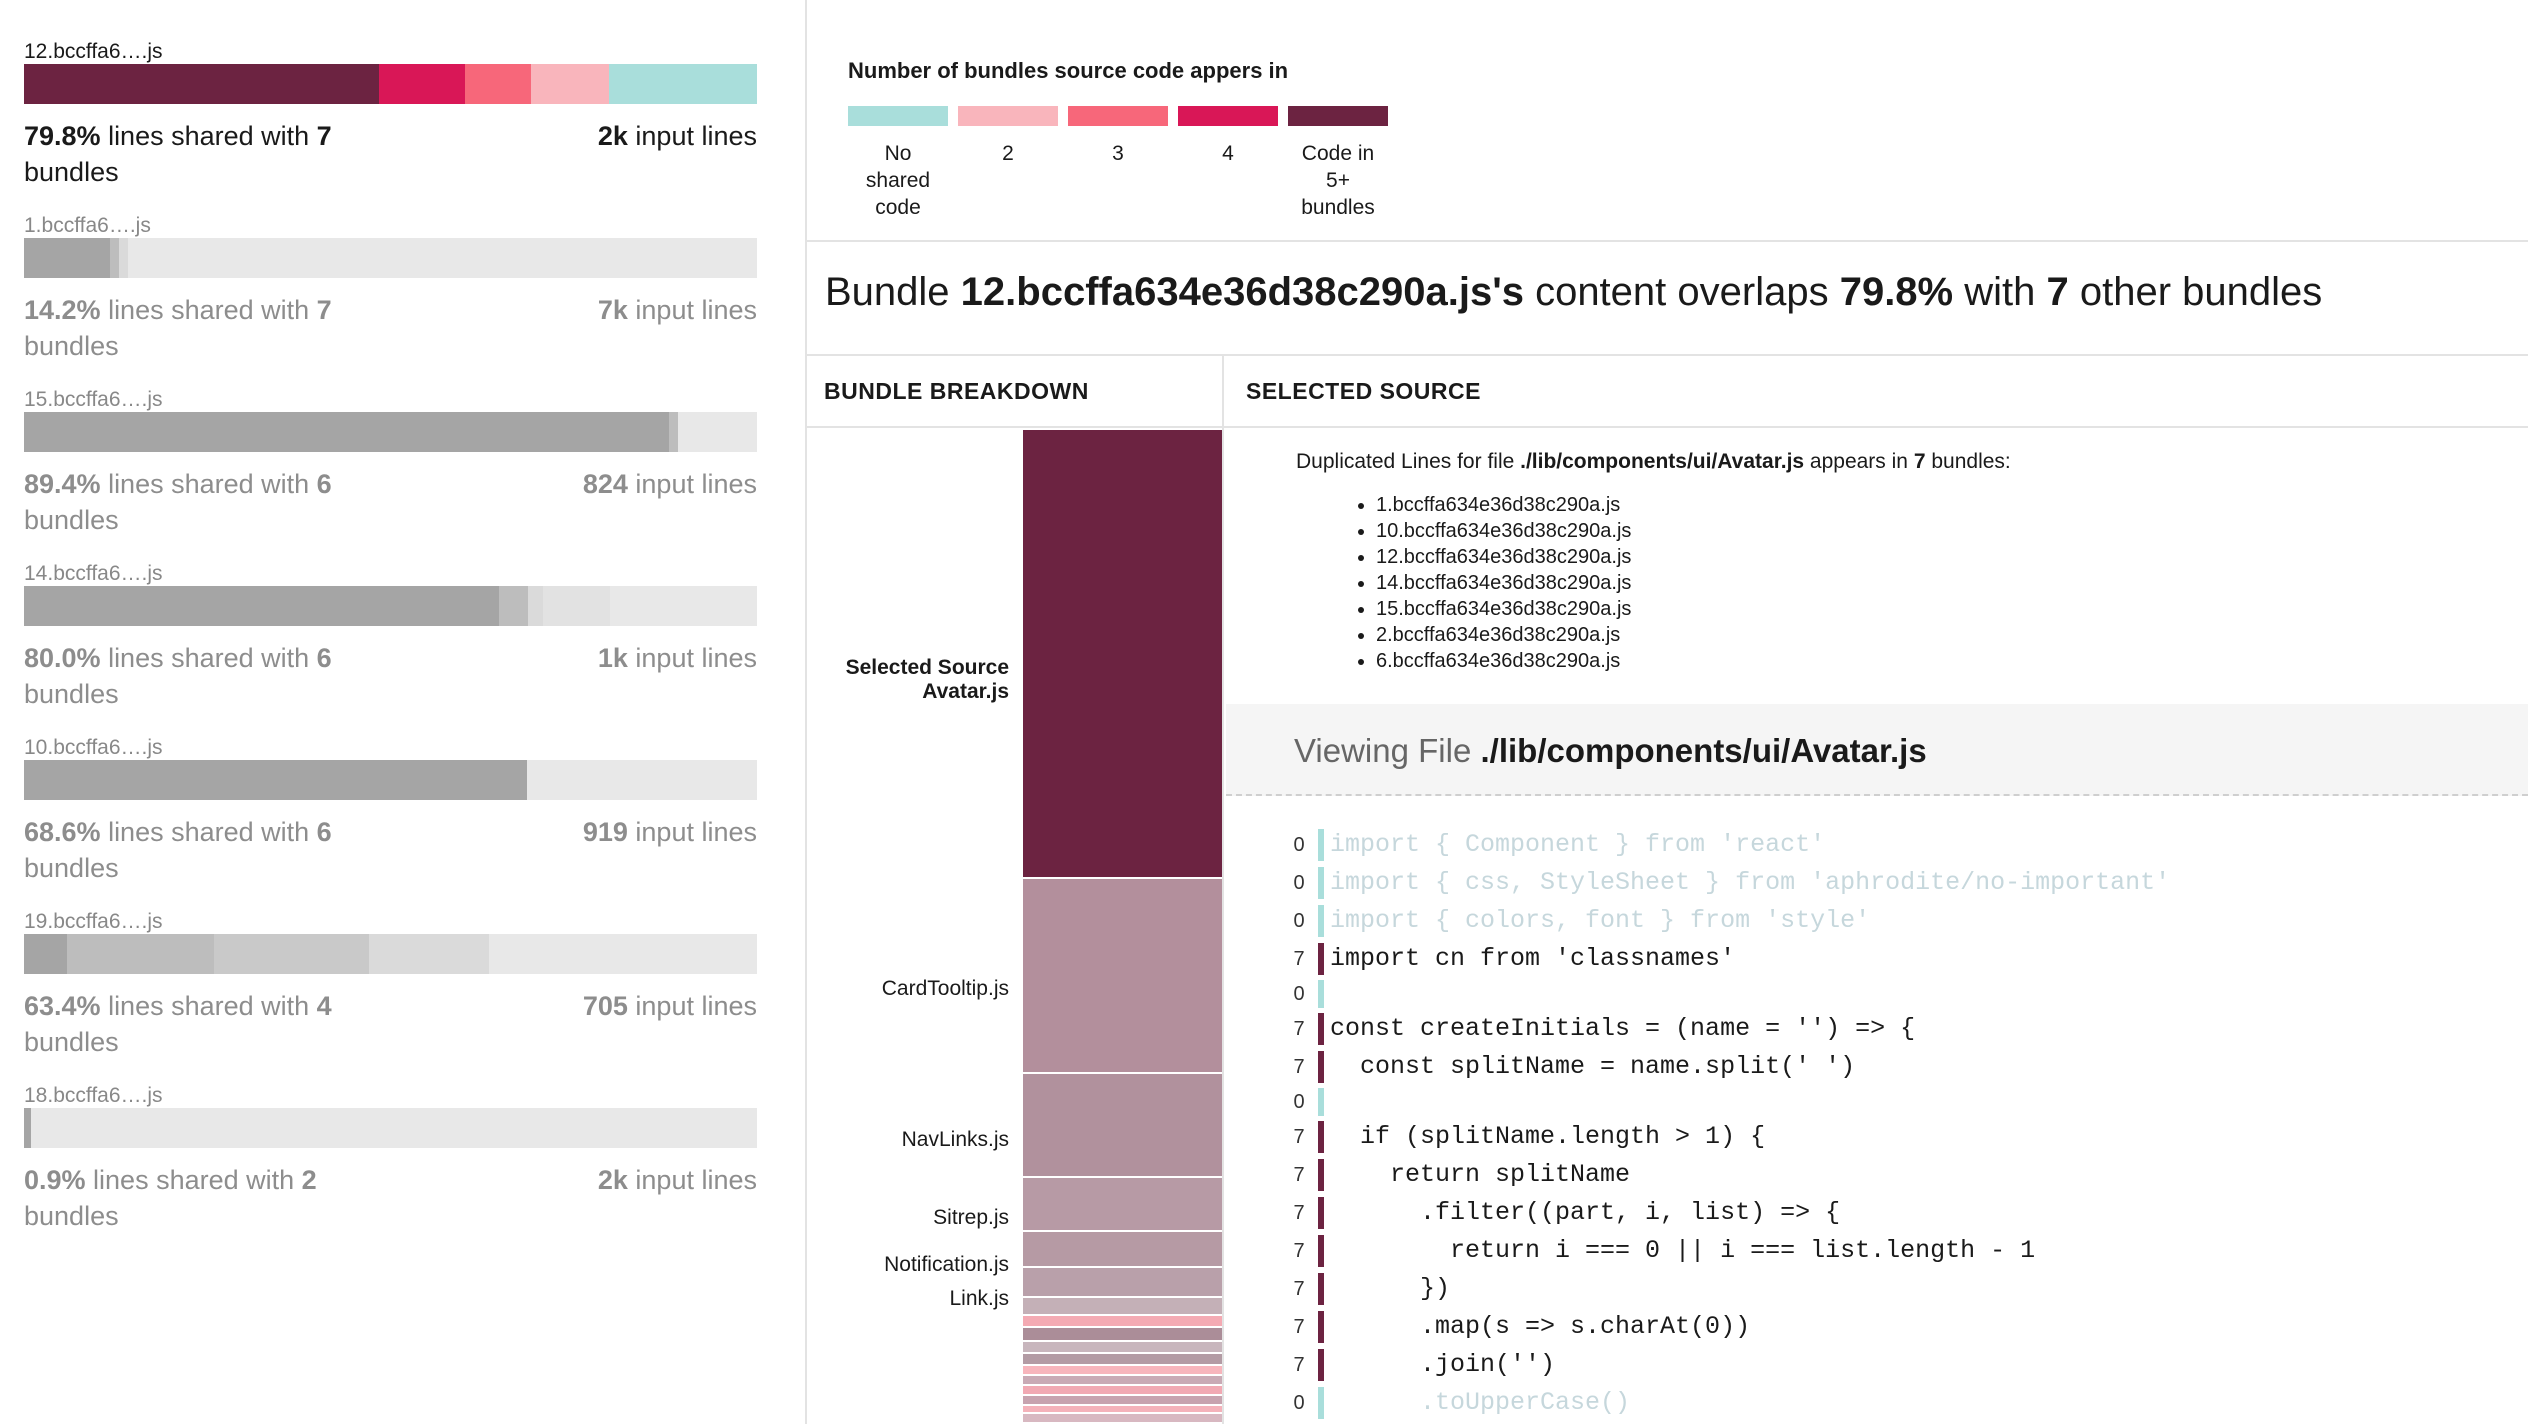 The height and width of the screenshot is (1424, 2528). What do you see at coordinates (1909, 1102) in the screenshot?
I see `code-line: 0` at bounding box center [1909, 1102].